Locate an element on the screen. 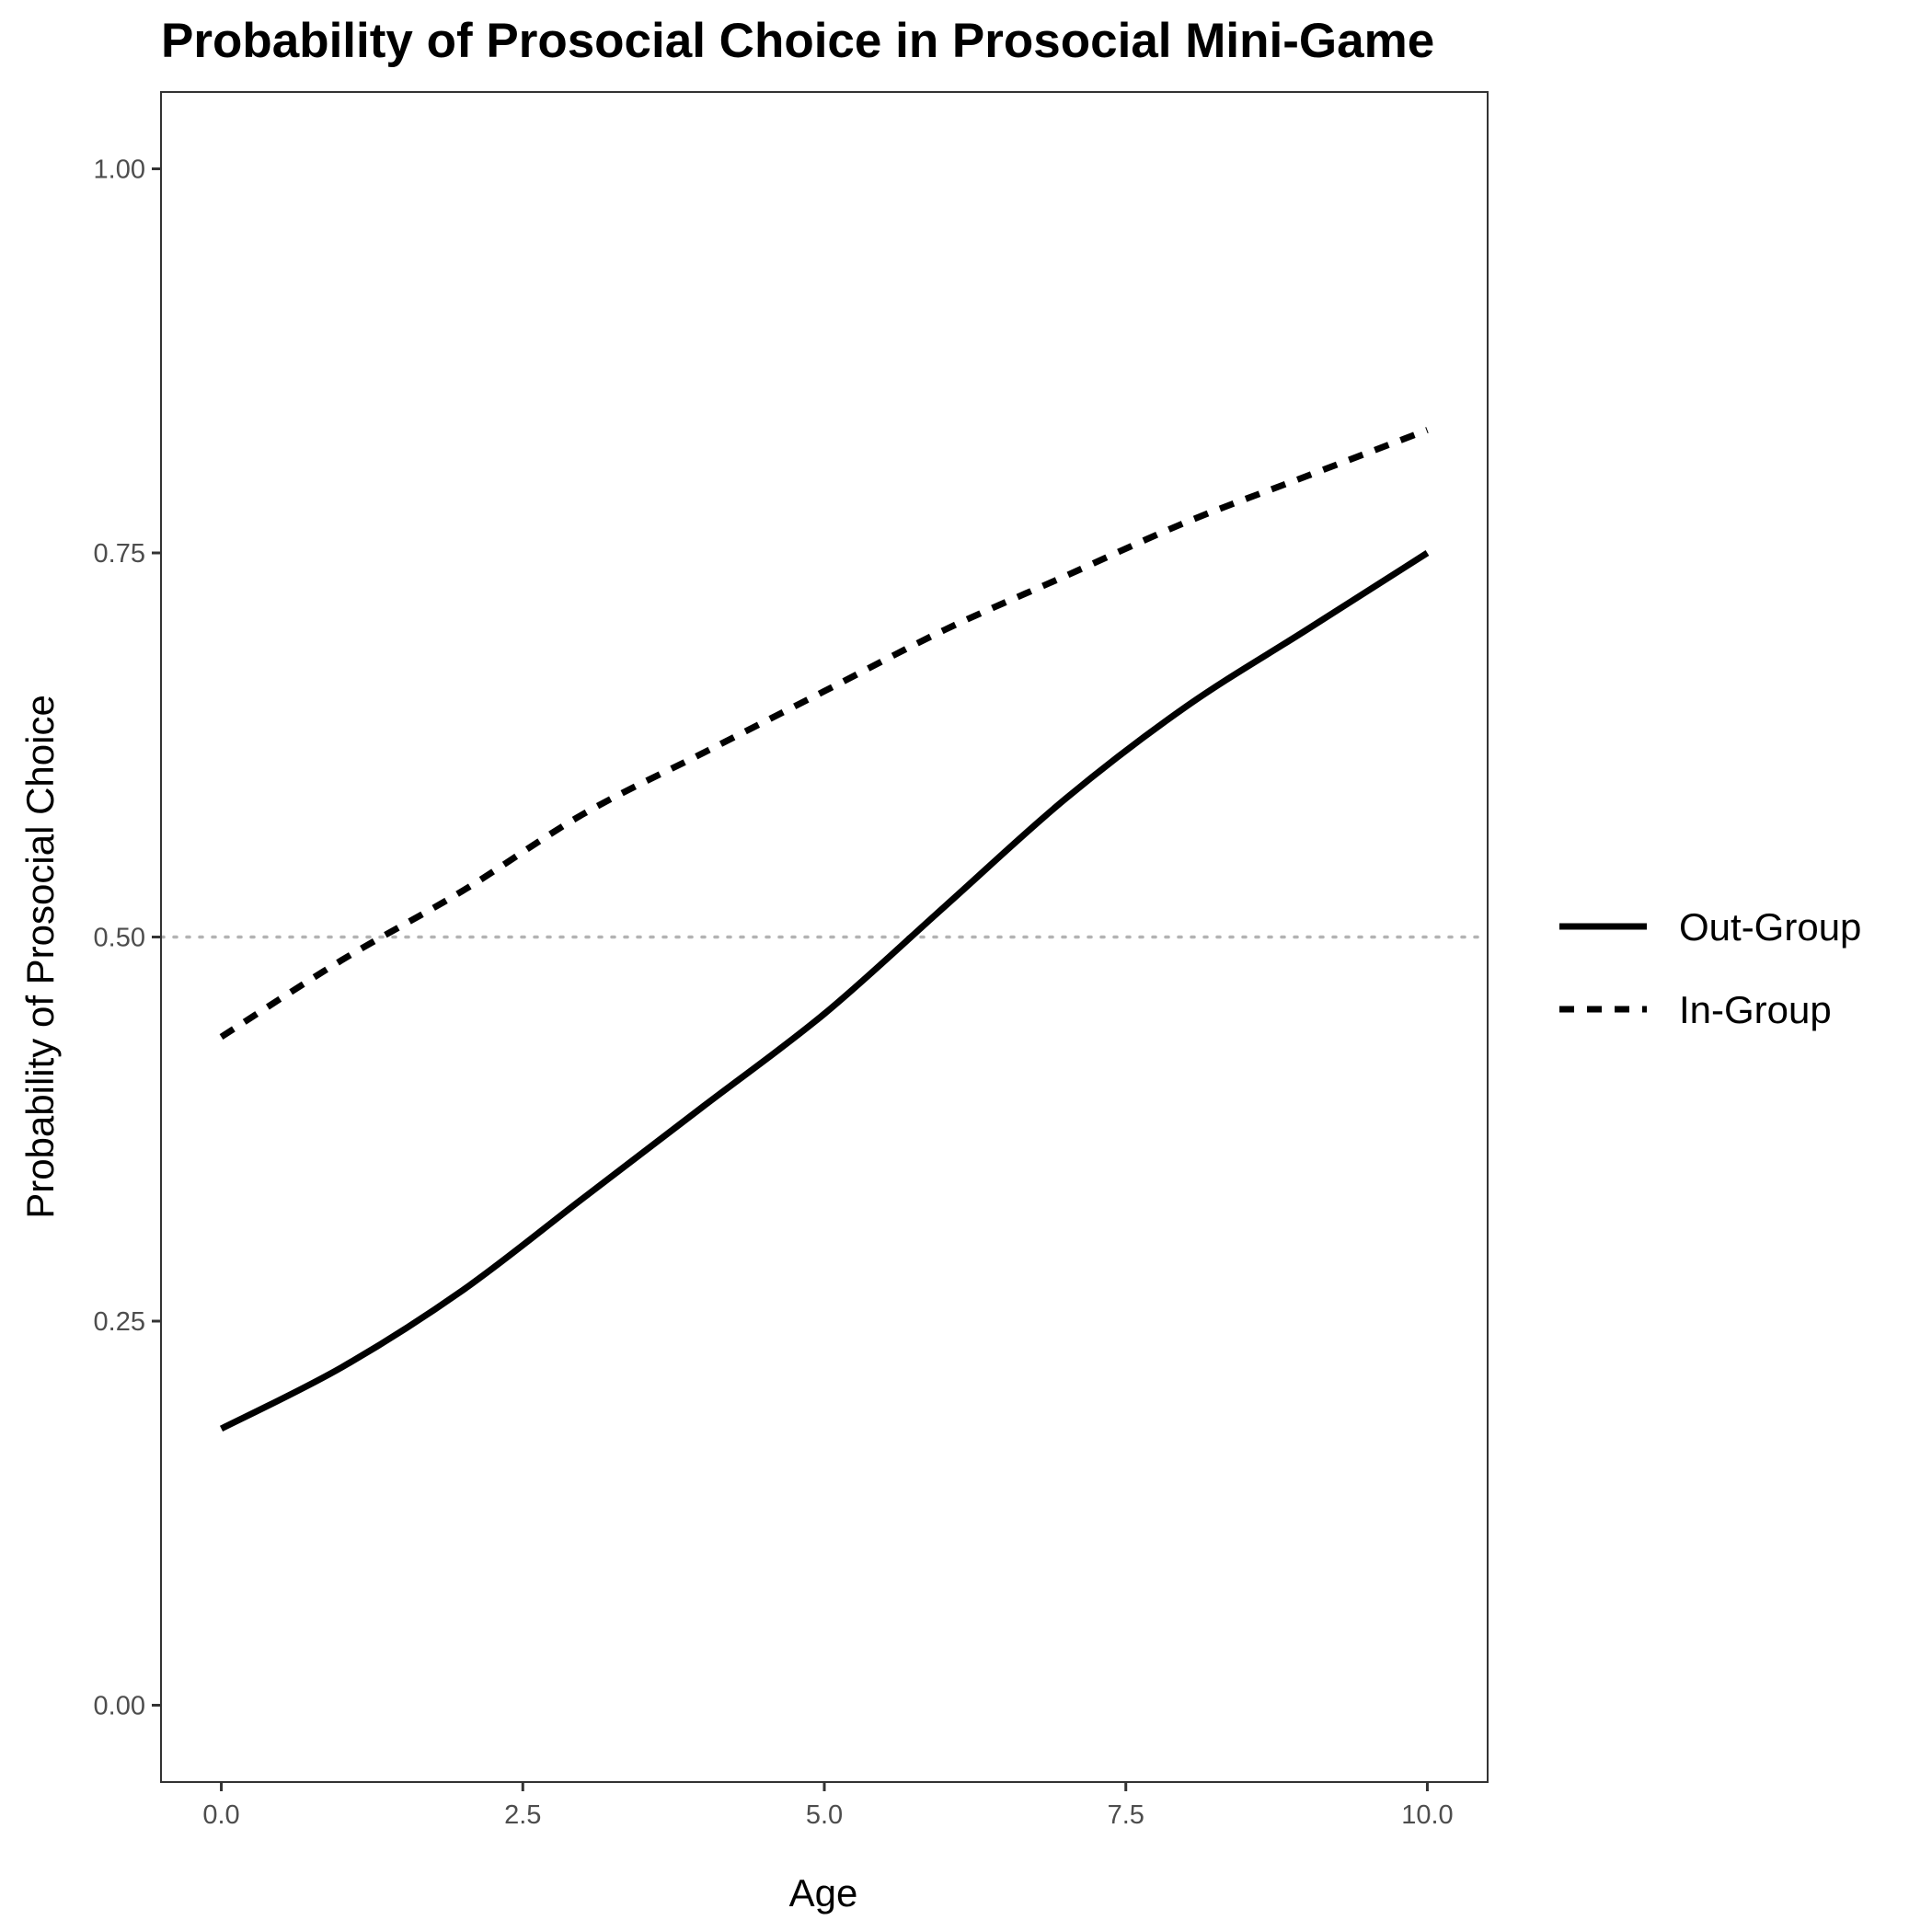 The image size is (1932, 1932). x-tick-label: 5.0 is located at coordinates (824, 1815).